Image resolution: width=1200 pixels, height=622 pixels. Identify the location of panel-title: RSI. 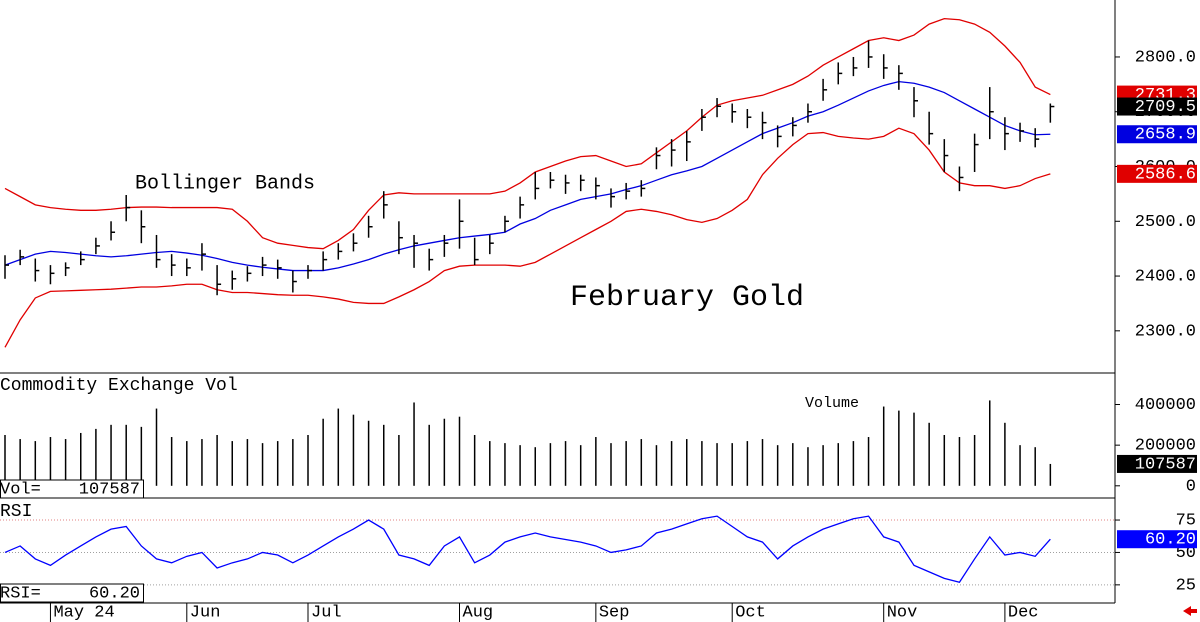
(16, 512).